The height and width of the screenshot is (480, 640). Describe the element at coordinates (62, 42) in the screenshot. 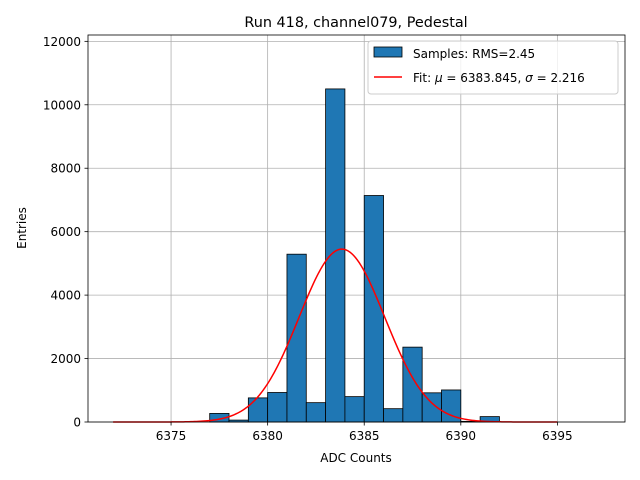

I see `y-tick-label: 12000` at that location.